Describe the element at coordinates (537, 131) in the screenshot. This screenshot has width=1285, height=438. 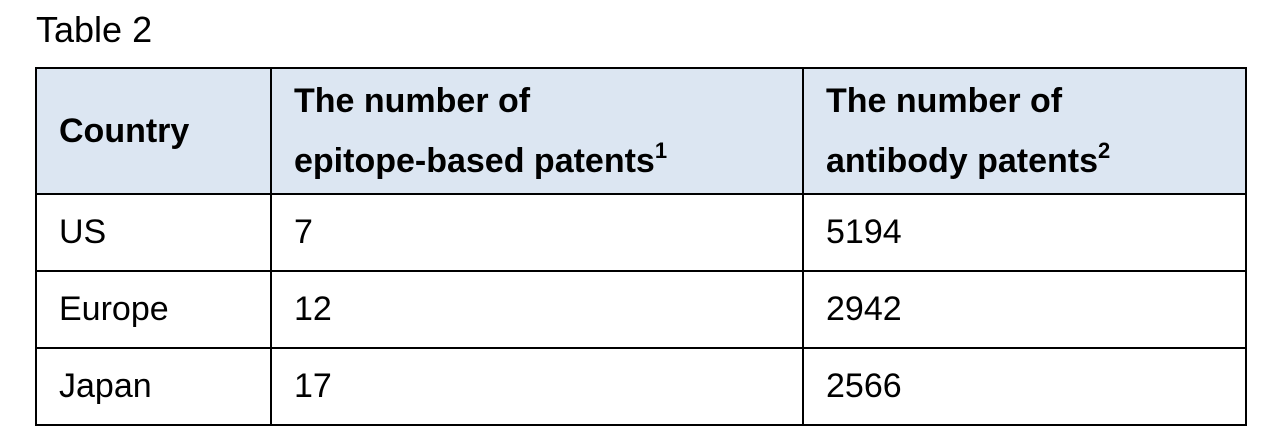
I see `header-cell: The number of epitope-based patents1` at that location.